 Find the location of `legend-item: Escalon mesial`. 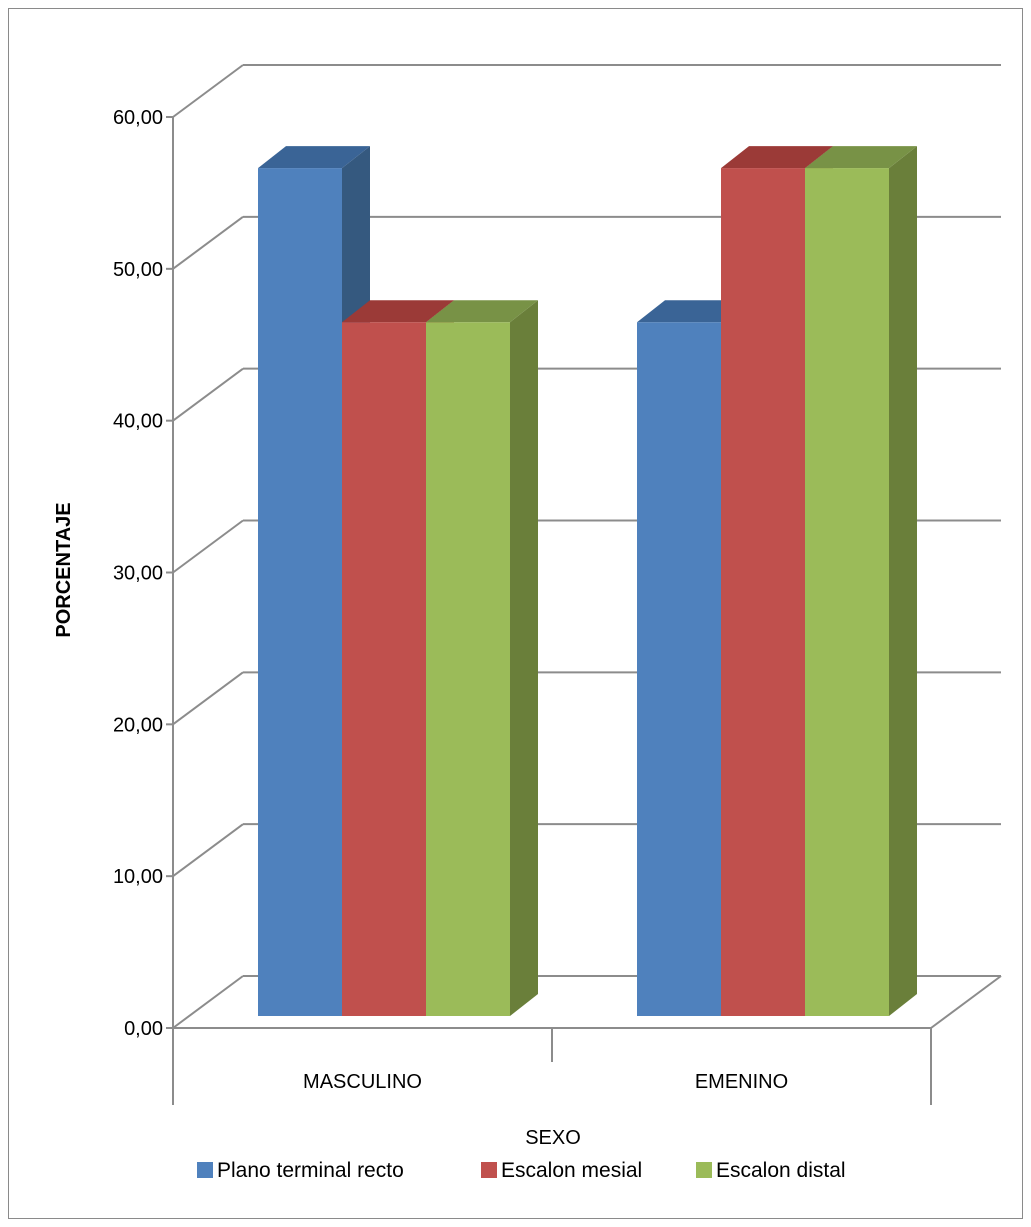

legend-item: Escalon mesial is located at coordinates (561, 1170).